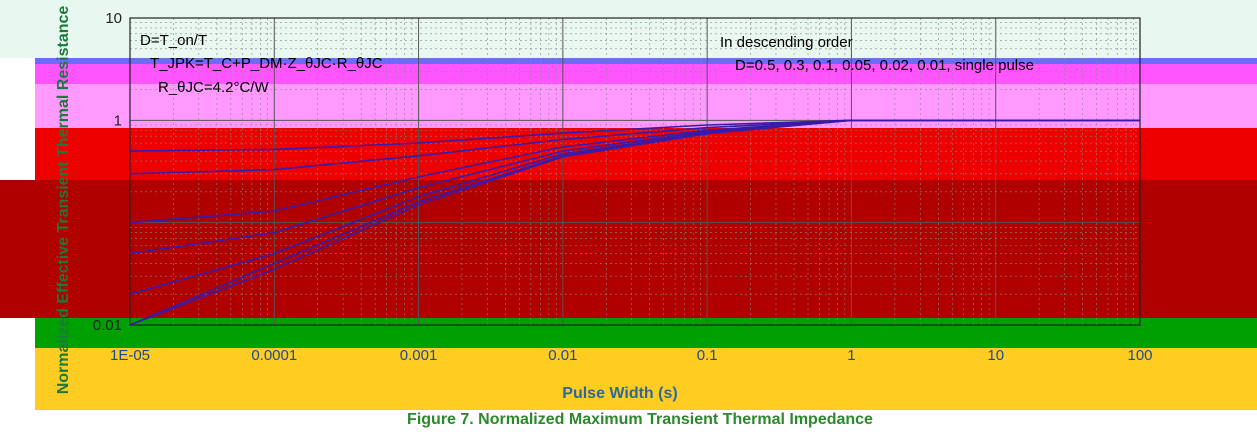  Describe the element at coordinates (646, 379) in the screenshot. I see `band-yellow` at that location.